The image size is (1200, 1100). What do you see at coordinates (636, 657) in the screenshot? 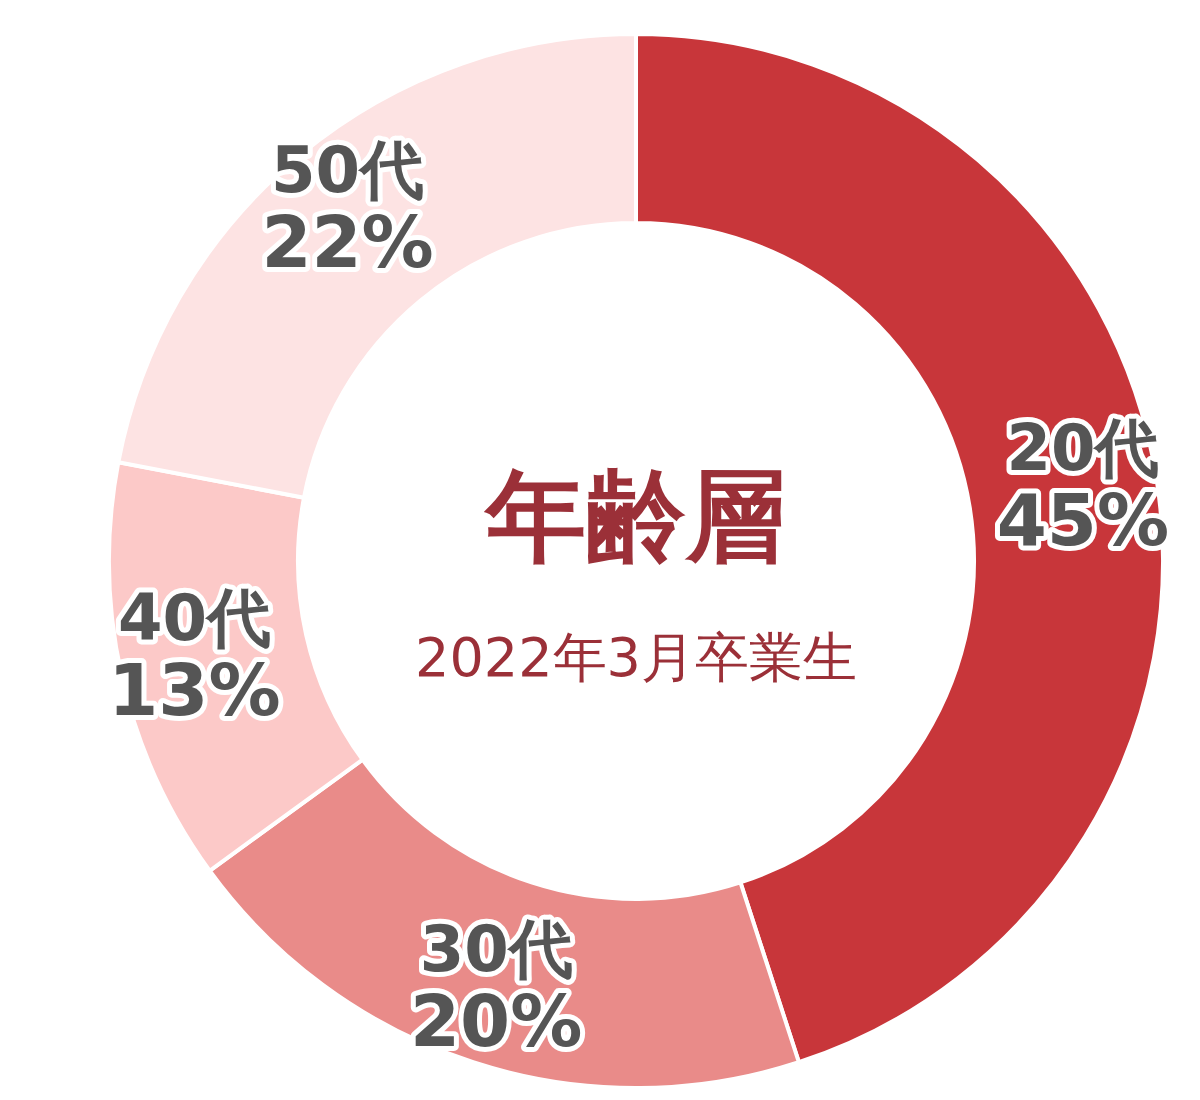
I see `text: 2022年3月卒業生` at bounding box center [636, 657].